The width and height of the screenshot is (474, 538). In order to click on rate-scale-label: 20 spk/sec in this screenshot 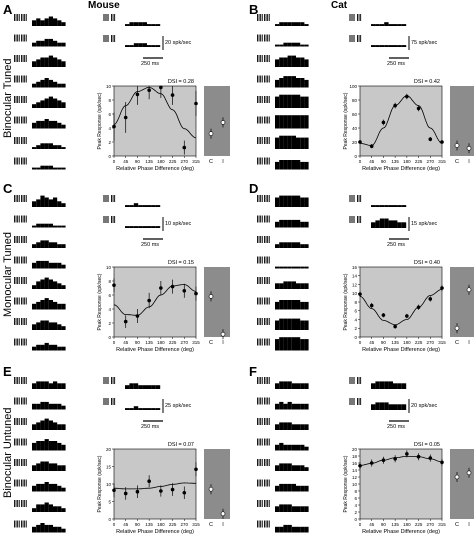, I will do `click(178, 43)`.